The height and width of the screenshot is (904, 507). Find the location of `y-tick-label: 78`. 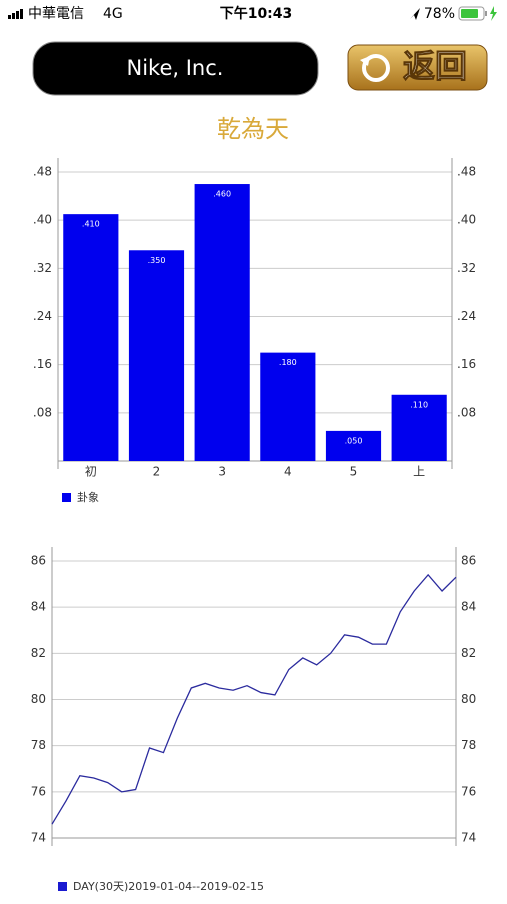

y-tick-label: 78 is located at coordinates (38, 745).